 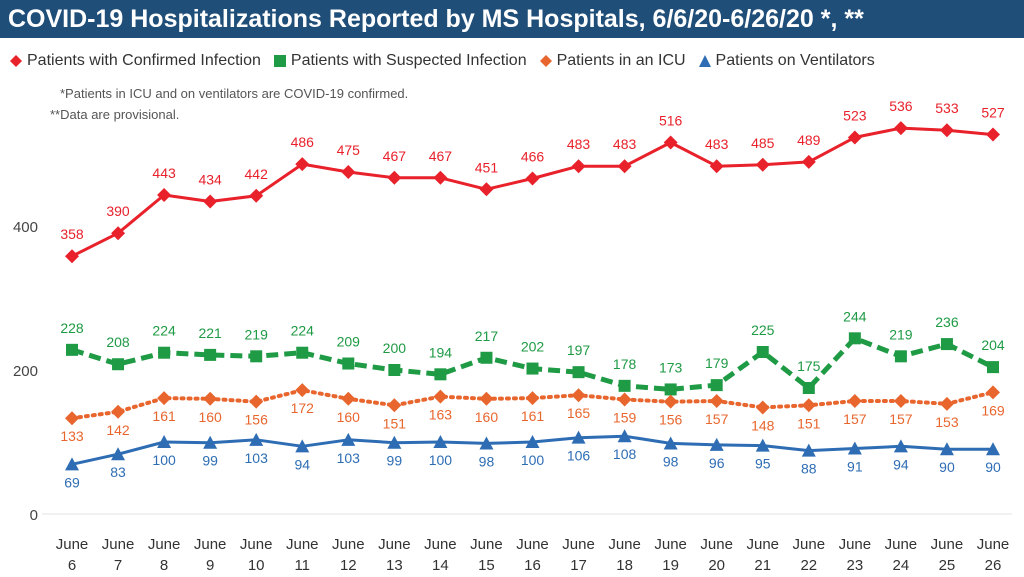 What do you see at coordinates (947, 422) in the screenshot?
I see `data-label-icu: 153` at bounding box center [947, 422].